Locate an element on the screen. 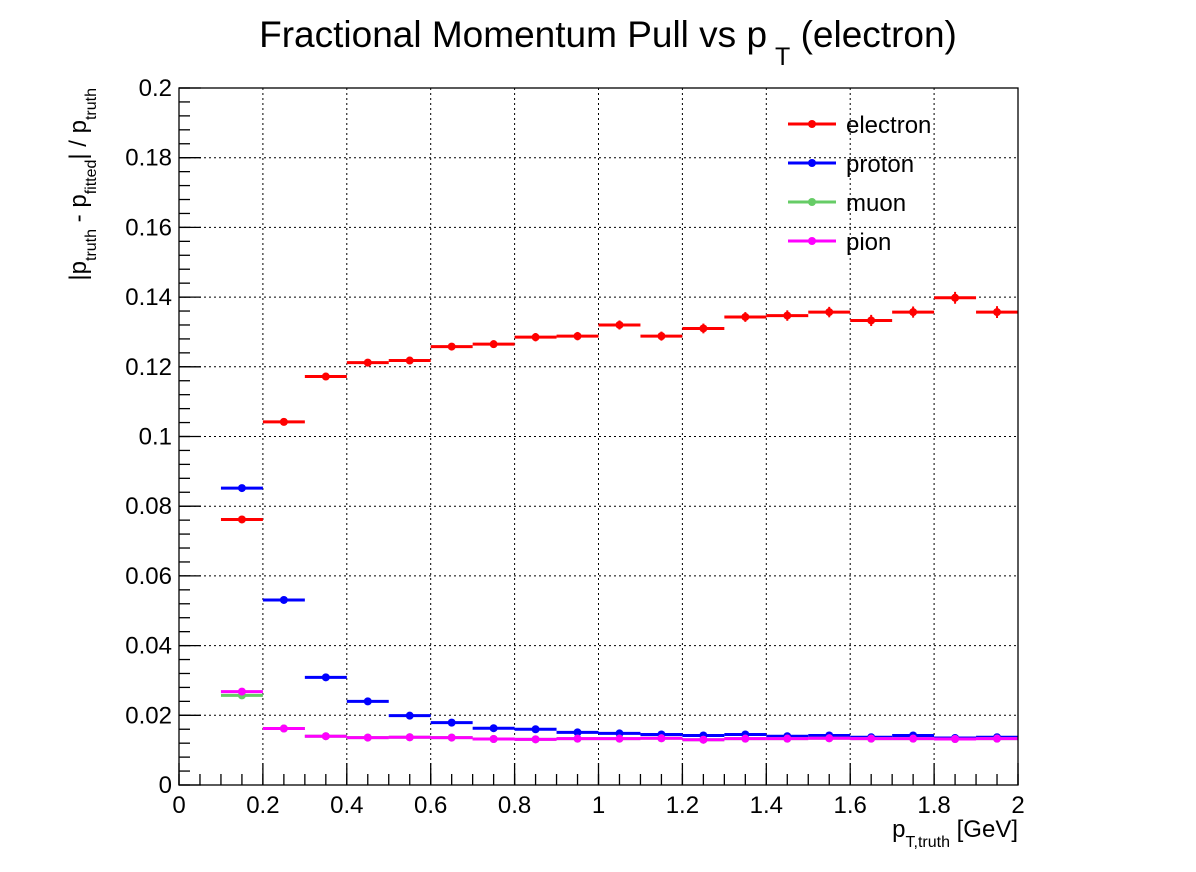 The width and height of the screenshot is (1196, 872). legend-item-proton: proton is located at coordinates (851, 164).